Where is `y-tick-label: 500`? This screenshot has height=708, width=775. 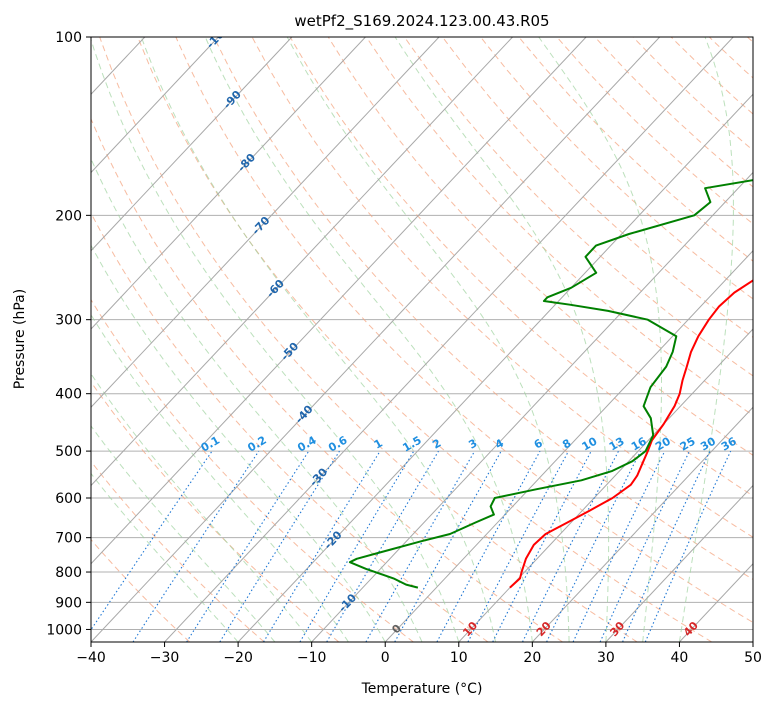 y-tick-label: 500 is located at coordinates (68, 452).